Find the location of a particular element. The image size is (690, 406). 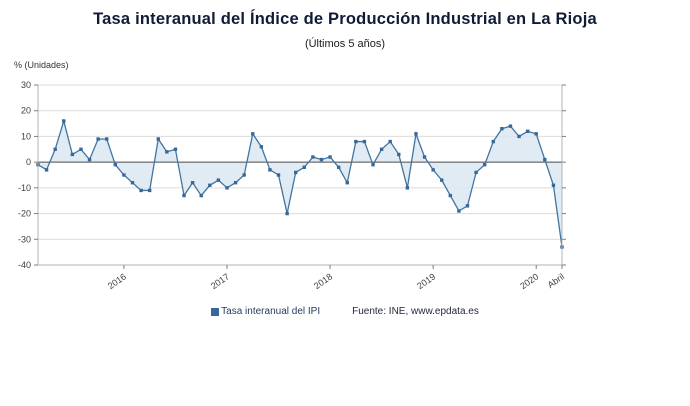

y-axis-unit-label: % (Unidades) is located at coordinates (41, 65).